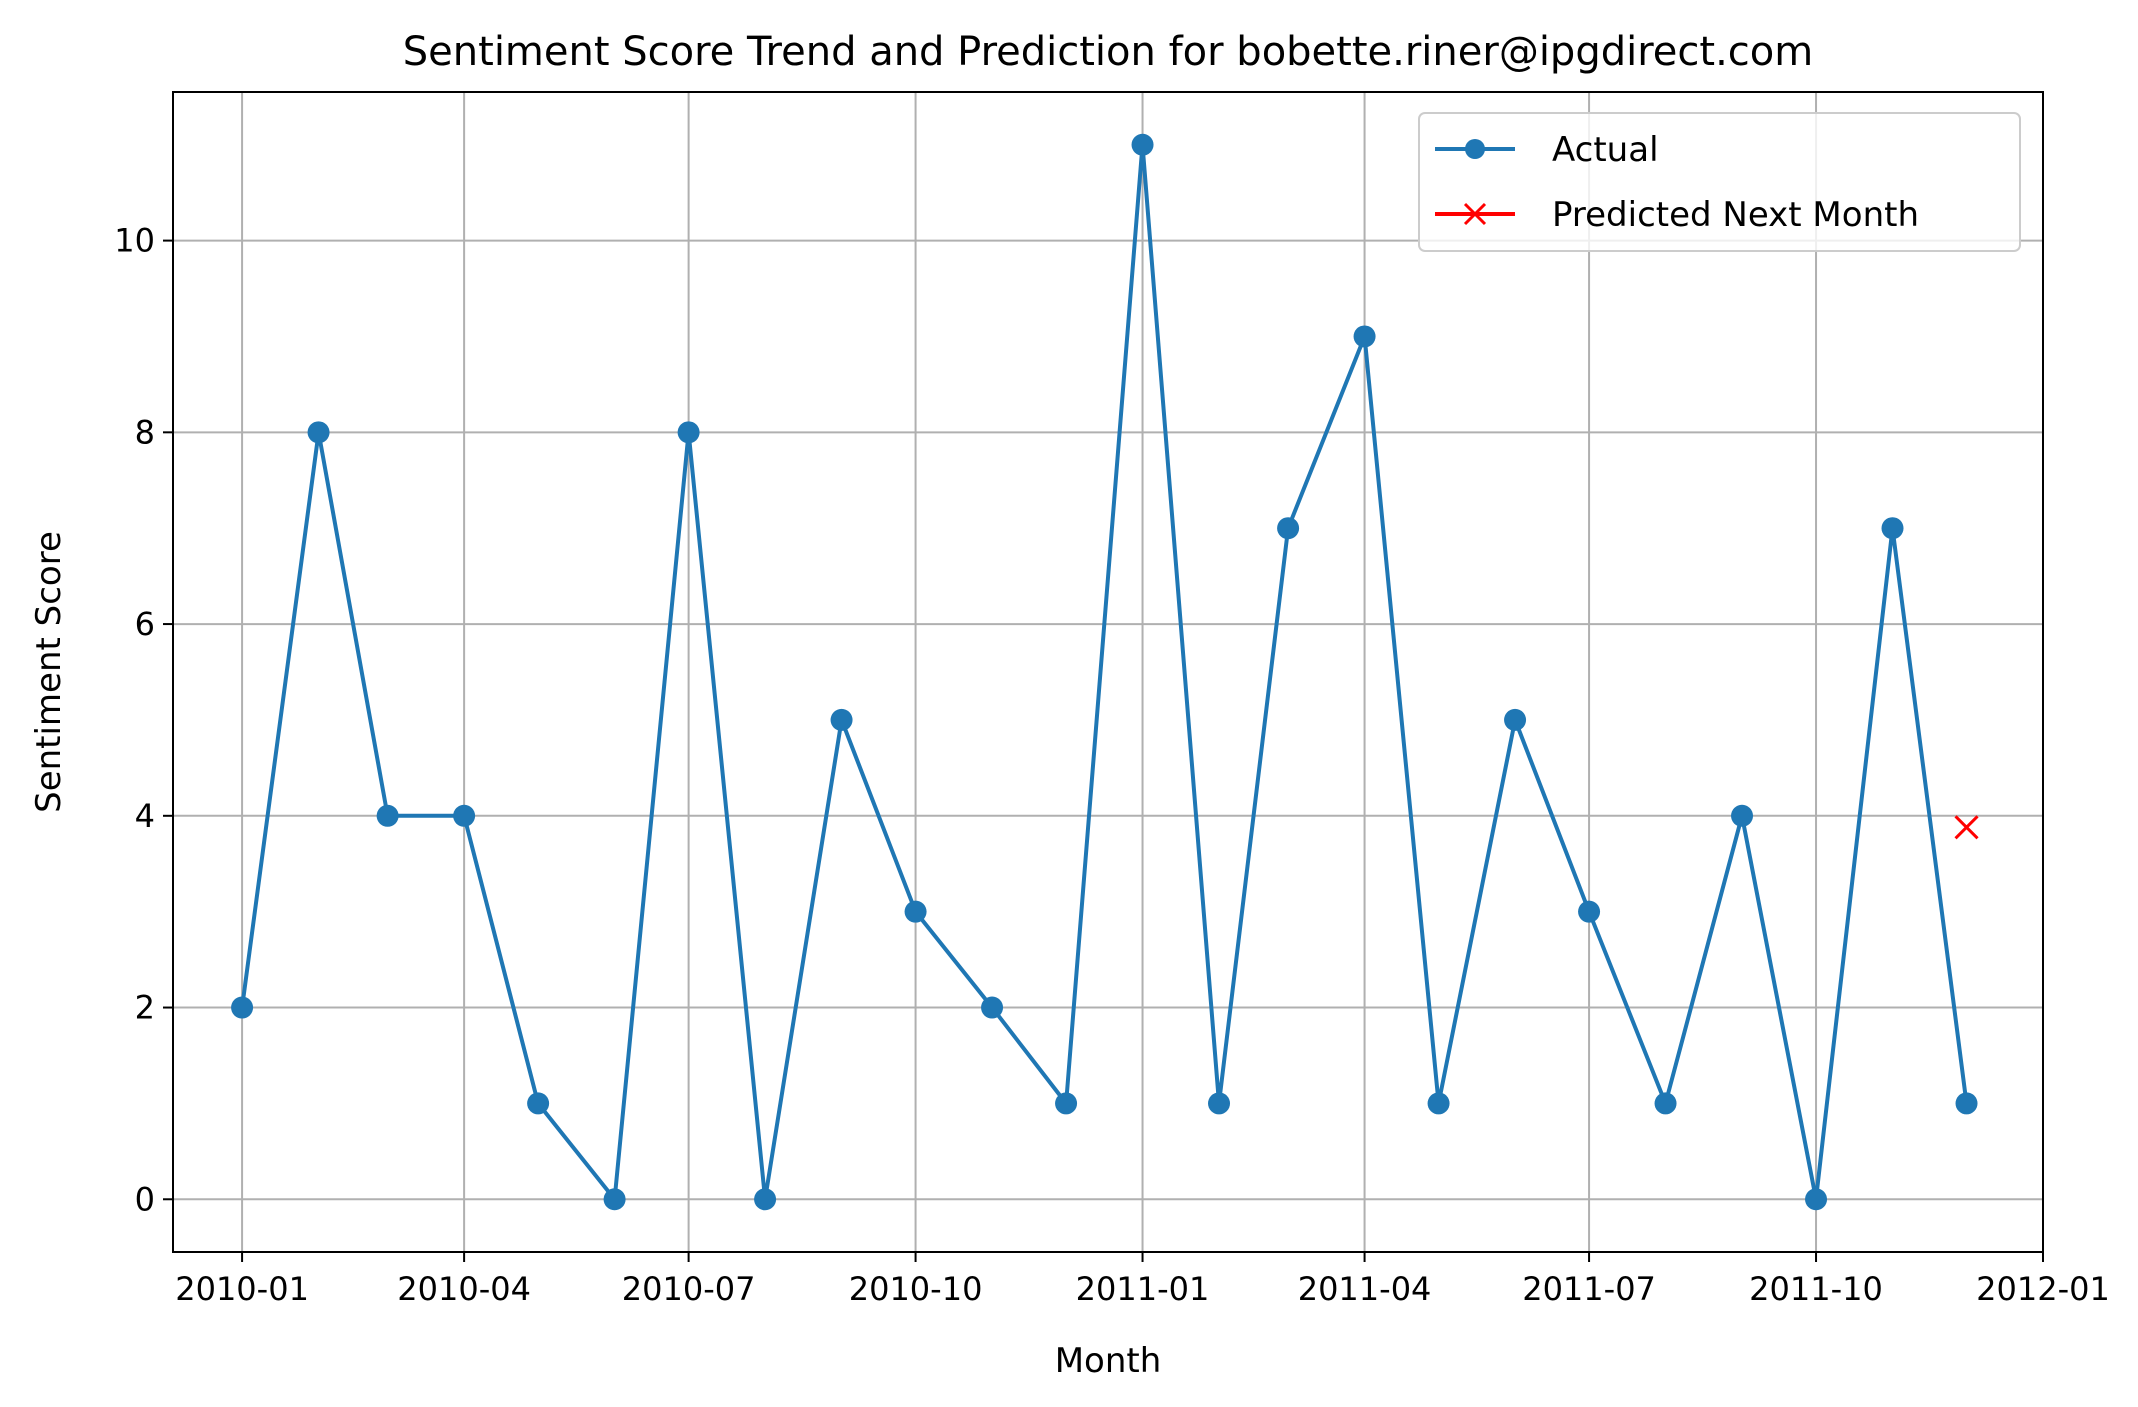 The image size is (2138, 1407). Describe the element at coordinates (916, 1289) in the screenshot. I see `x-tick-label: 2010-10` at that location.